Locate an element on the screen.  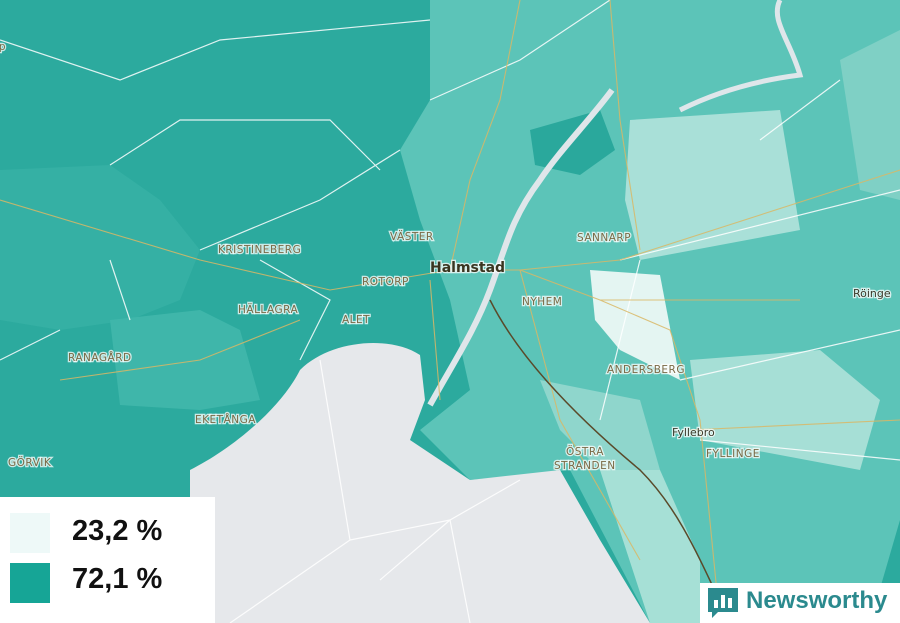
place-label: NYHEM is located at coordinates (542, 302).